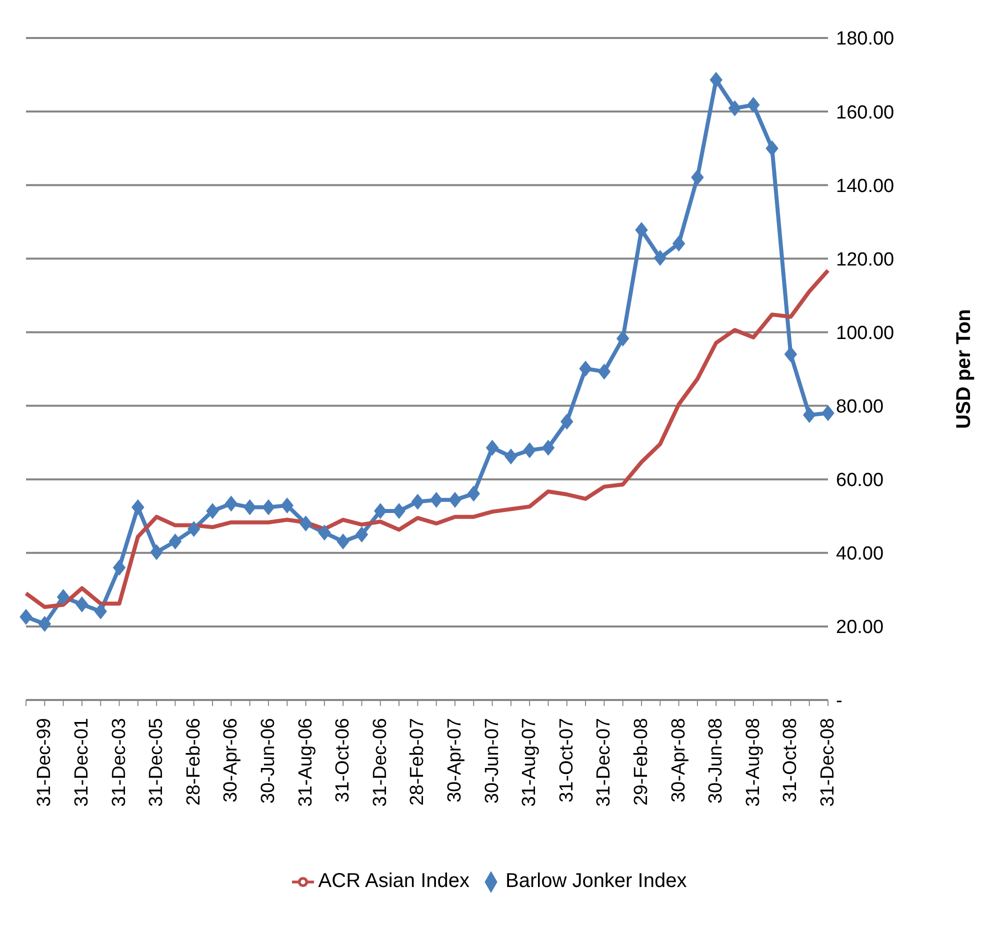 The height and width of the screenshot is (925, 990). Describe the element at coordinates (865, 259) in the screenshot. I see `y-tick-label: 120.00` at that location.